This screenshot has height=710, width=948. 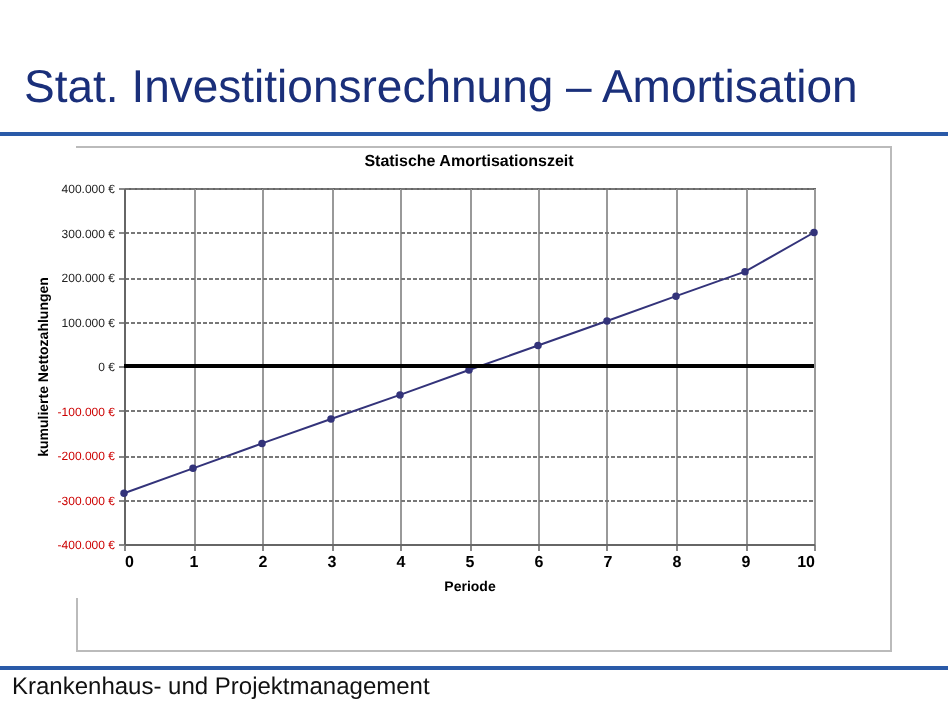 What do you see at coordinates (263, 562) in the screenshot?
I see `x-tick-label: 2` at bounding box center [263, 562].